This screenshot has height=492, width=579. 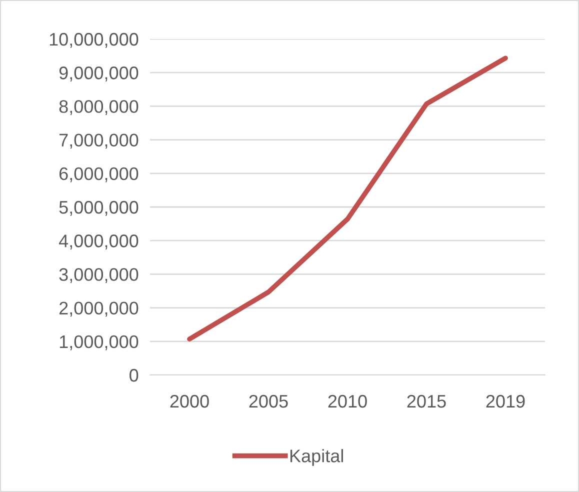 What do you see at coordinates (426, 401) in the screenshot?
I see `x-tick-label: 2015` at bounding box center [426, 401].